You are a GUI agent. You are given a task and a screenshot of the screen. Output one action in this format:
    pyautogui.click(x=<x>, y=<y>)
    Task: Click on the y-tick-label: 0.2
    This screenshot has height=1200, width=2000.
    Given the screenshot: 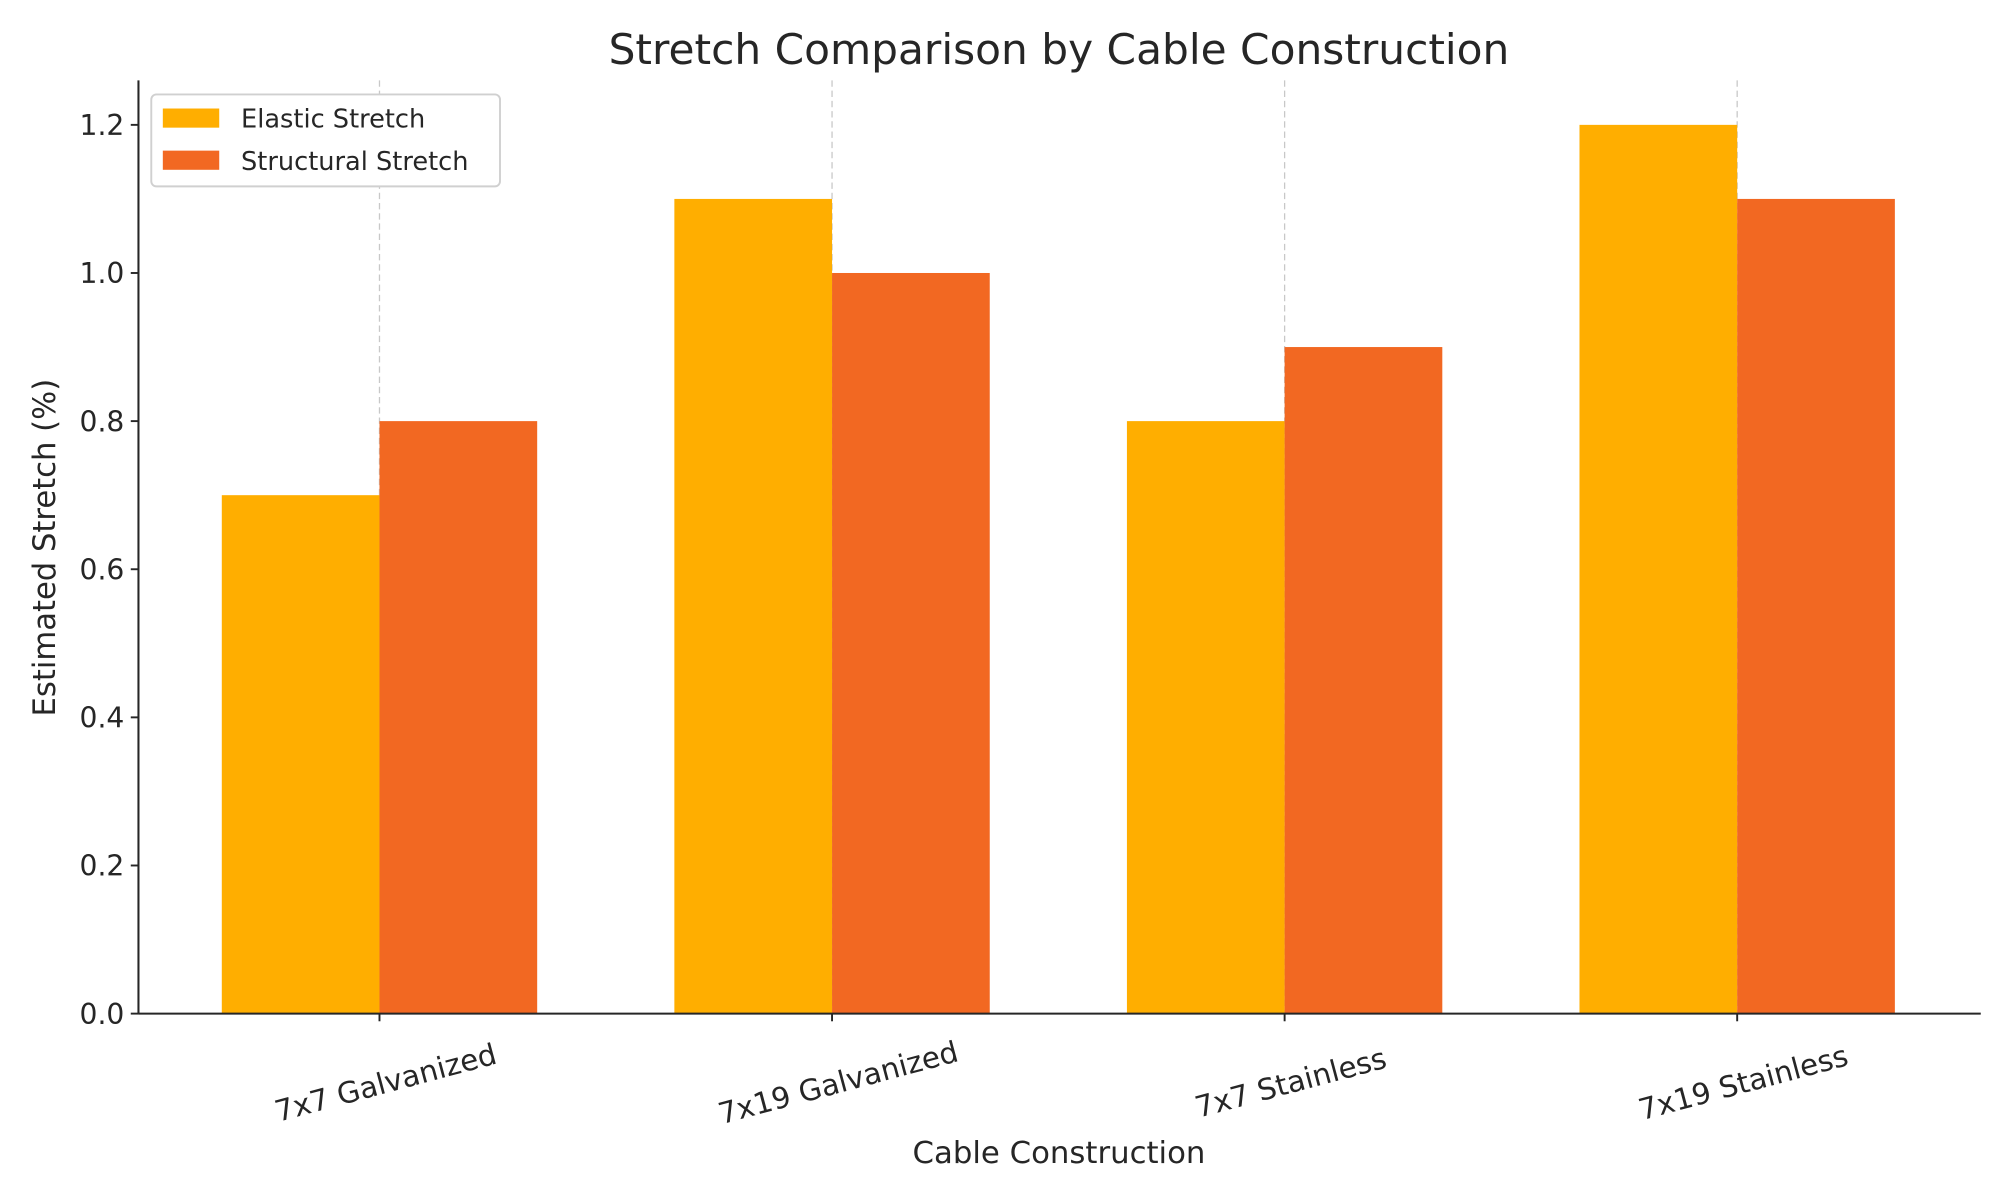 What is the action you would take?
    pyautogui.click(x=102, y=866)
    